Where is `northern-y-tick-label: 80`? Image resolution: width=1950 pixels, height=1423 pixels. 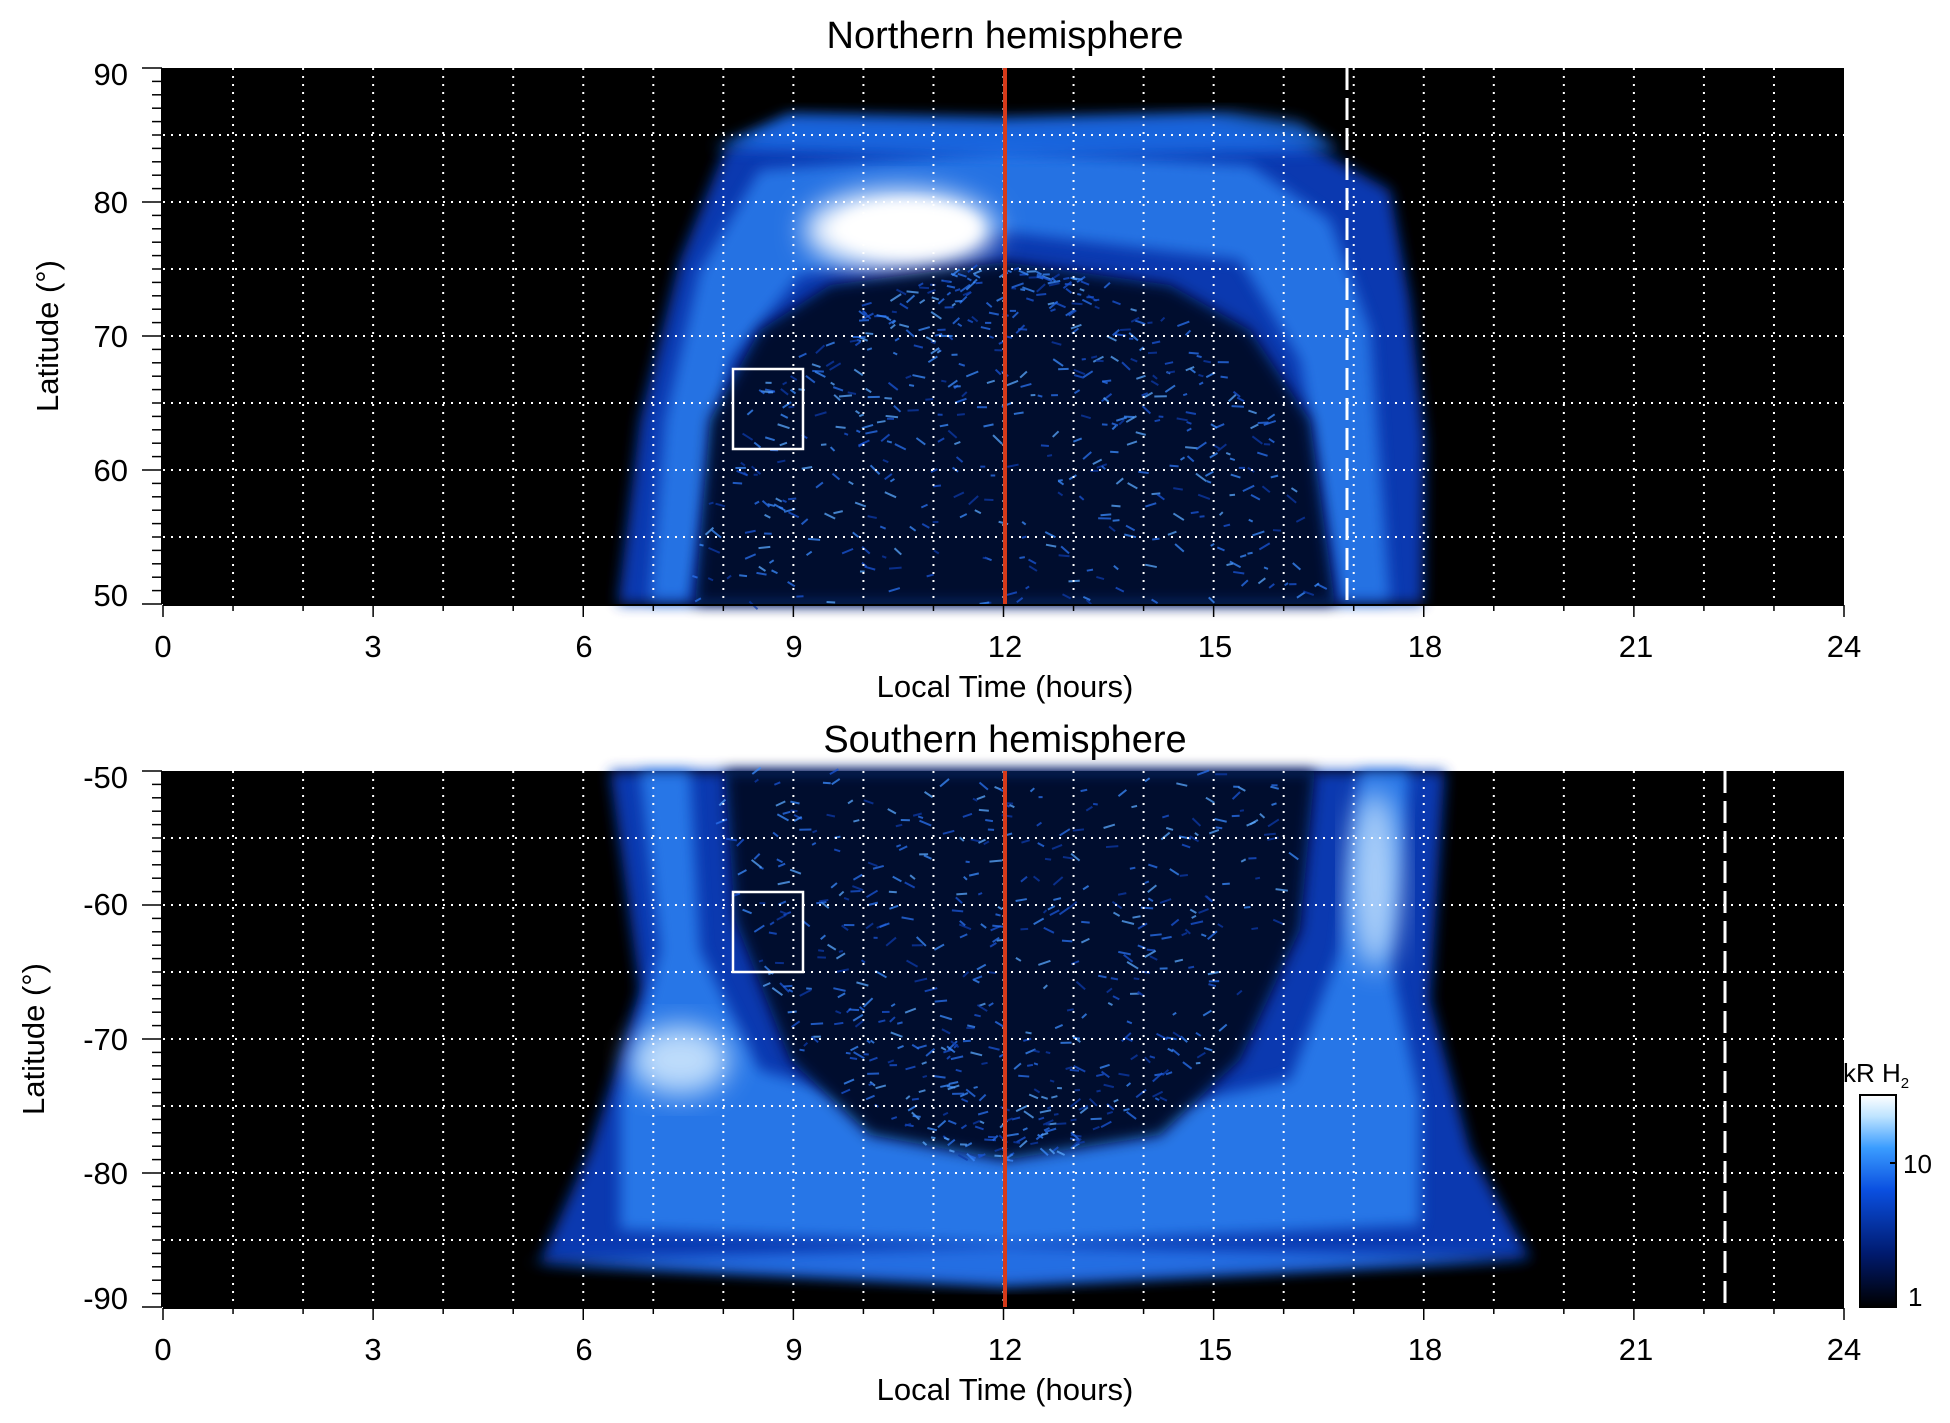
northern-y-tick-label: 80 is located at coordinates (111, 202).